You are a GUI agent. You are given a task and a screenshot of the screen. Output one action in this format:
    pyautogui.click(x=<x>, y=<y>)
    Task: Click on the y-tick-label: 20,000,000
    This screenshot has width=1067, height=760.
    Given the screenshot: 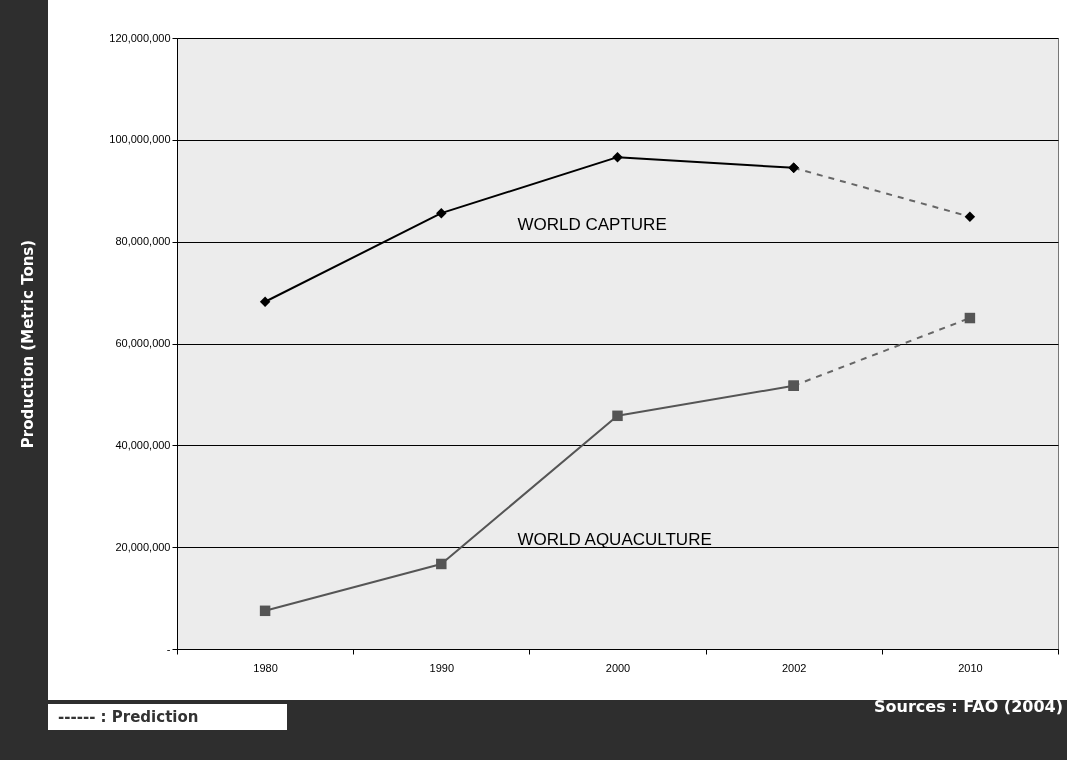 What is the action you would take?
    pyautogui.click(x=143, y=546)
    